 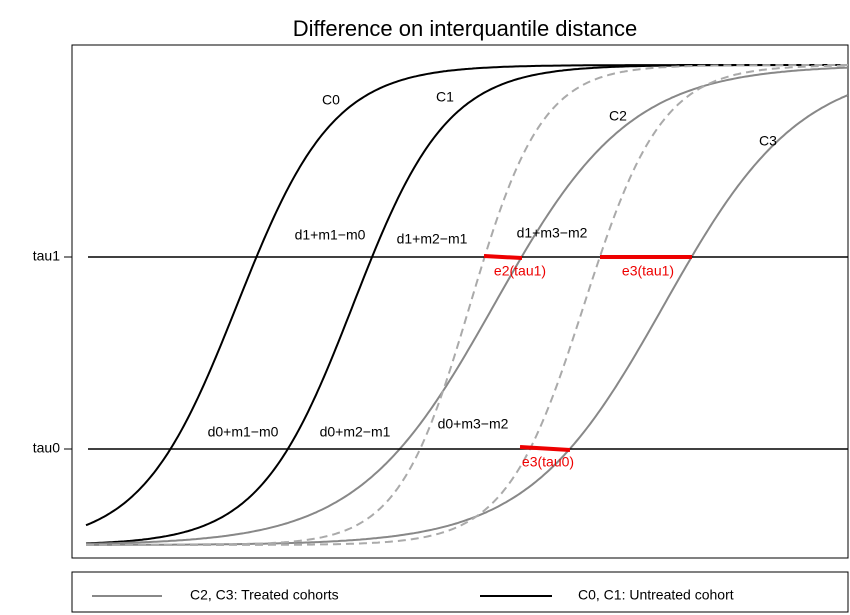 What do you see at coordinates (520, 271) in the screenshot?
I see `red-label: e2(tau1)` at bounding box center [520, 271].